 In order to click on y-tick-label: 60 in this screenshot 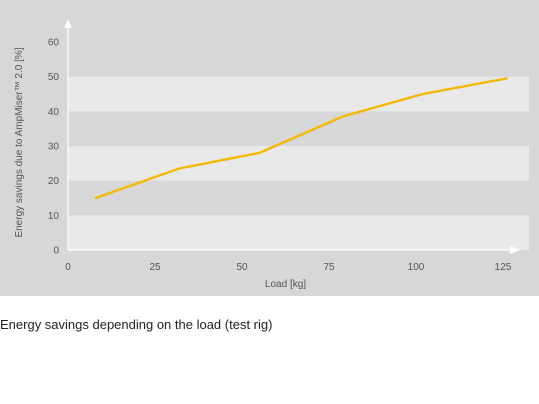, I will do `click(54, 43)`.